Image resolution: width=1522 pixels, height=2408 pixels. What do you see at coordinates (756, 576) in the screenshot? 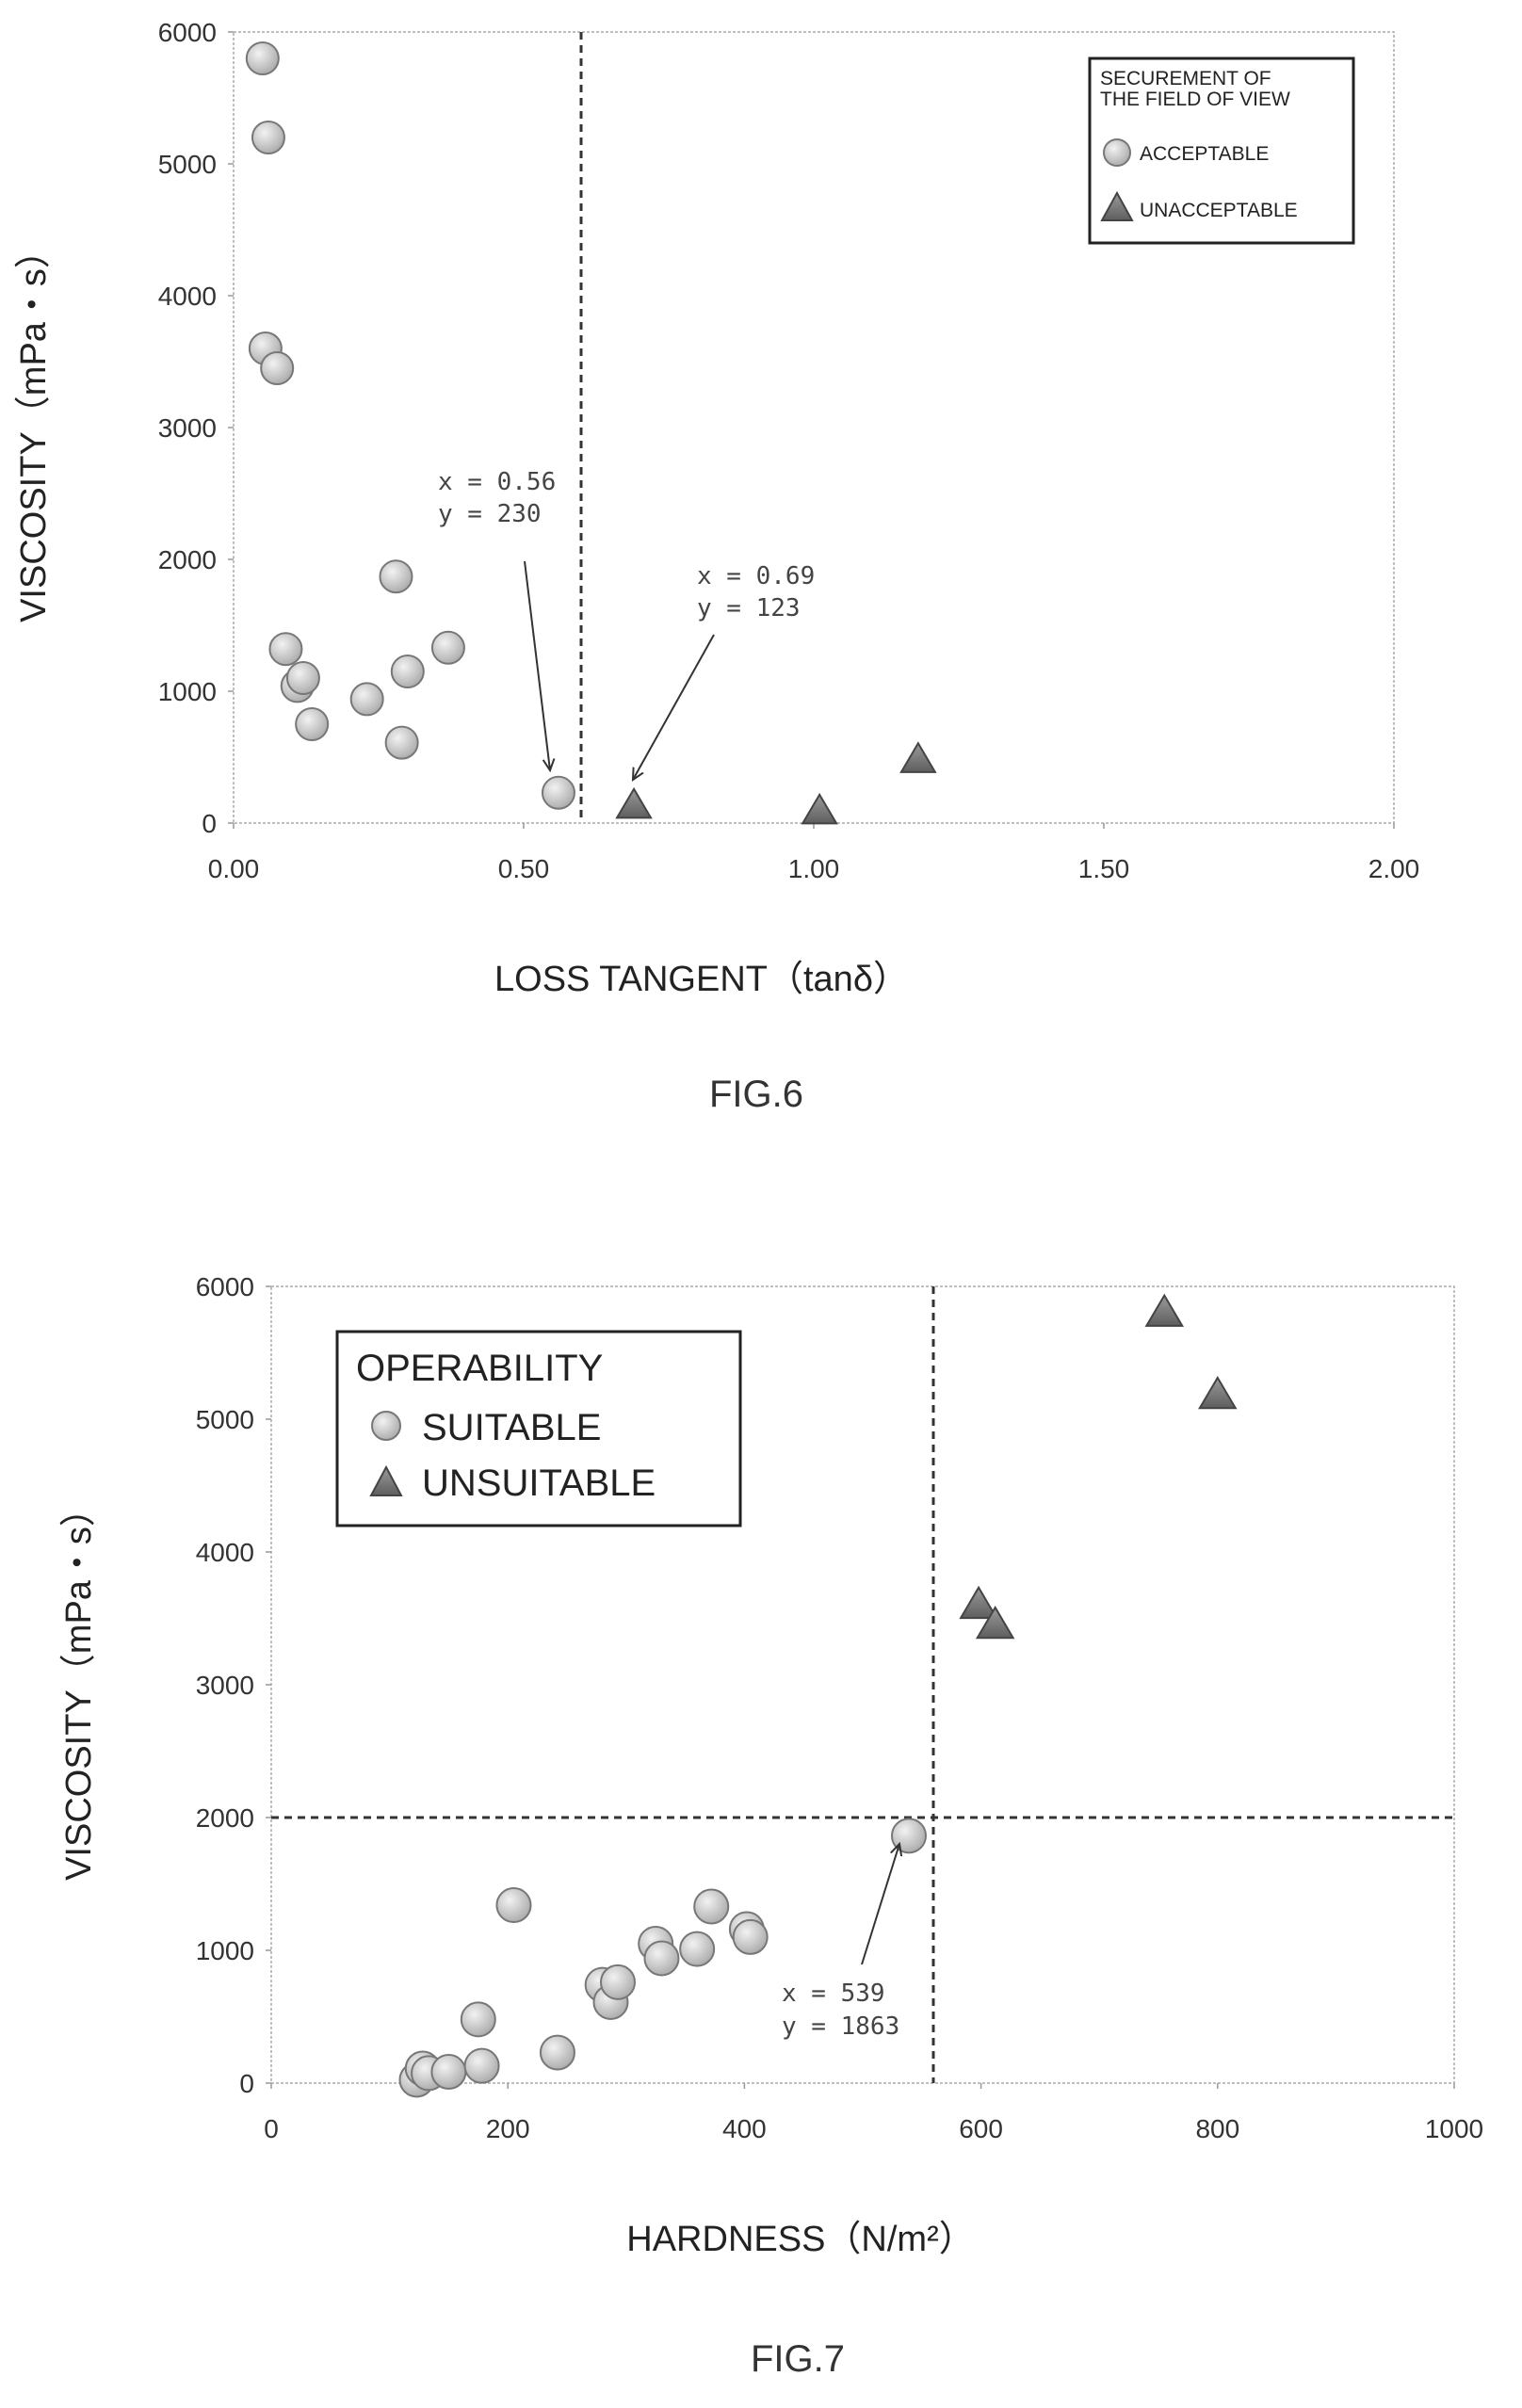
I see `annotation-label: x = 0.69` at bounding box center [756, 576].